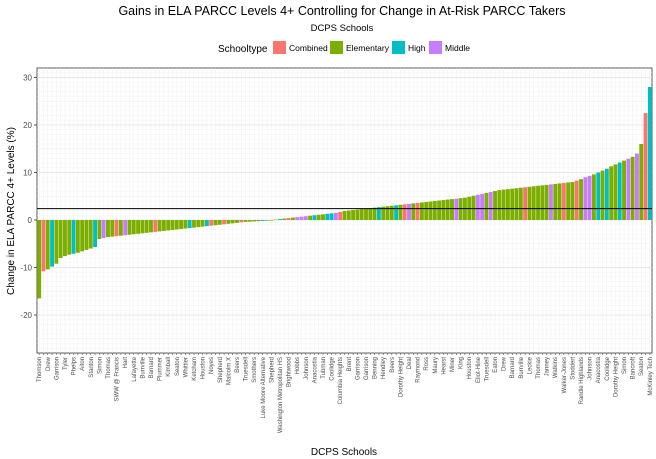 Image resolution: width=656 pixels, height=459 pixels. Describe the element at coordinates (39, 259) in the screenshot. I see `bar-thomson` at that location.